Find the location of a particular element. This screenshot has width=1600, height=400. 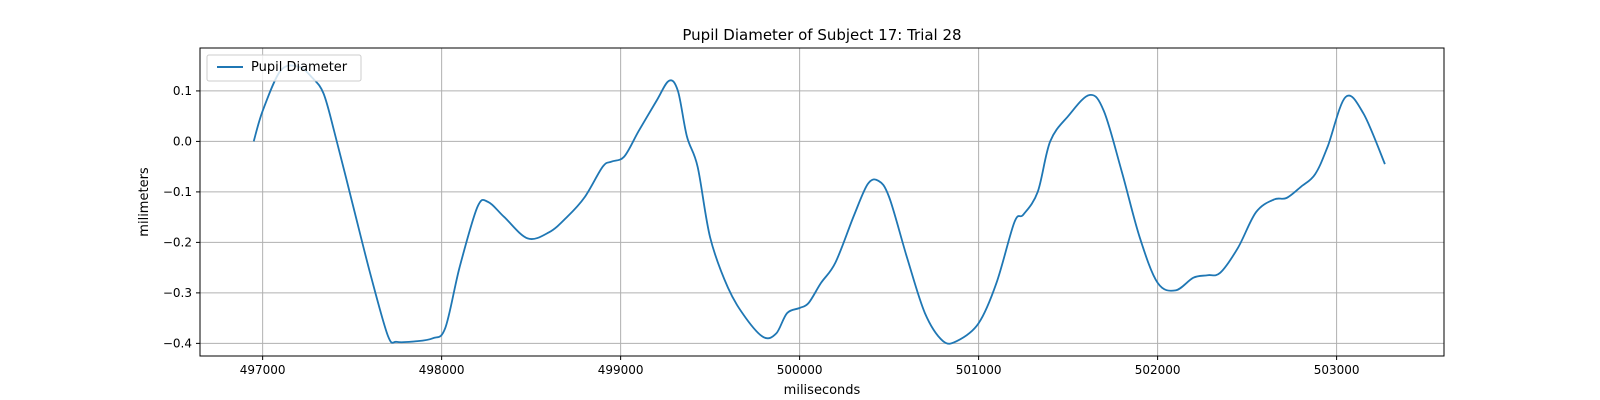

x-tick-label: 500000 is located at coordinates (800, 370).